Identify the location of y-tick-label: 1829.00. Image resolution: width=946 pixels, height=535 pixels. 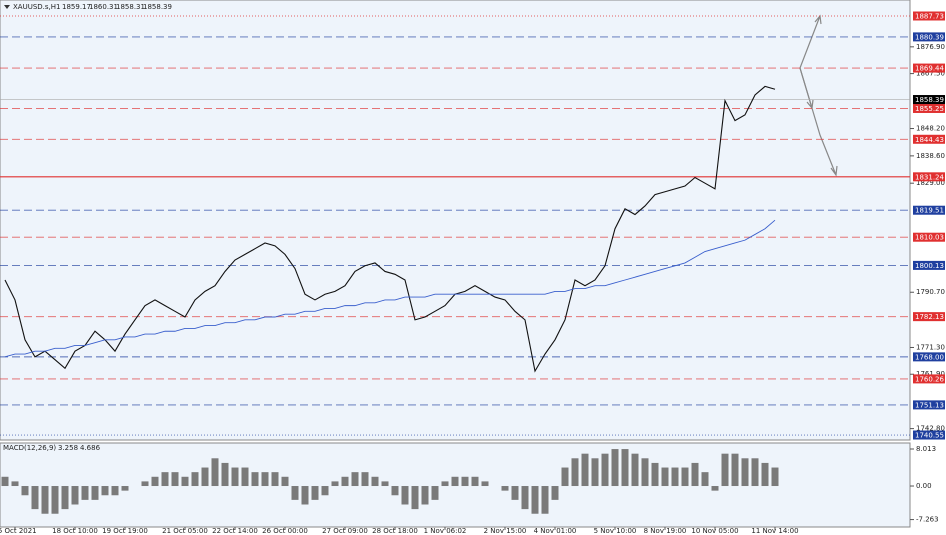
(930, 183).